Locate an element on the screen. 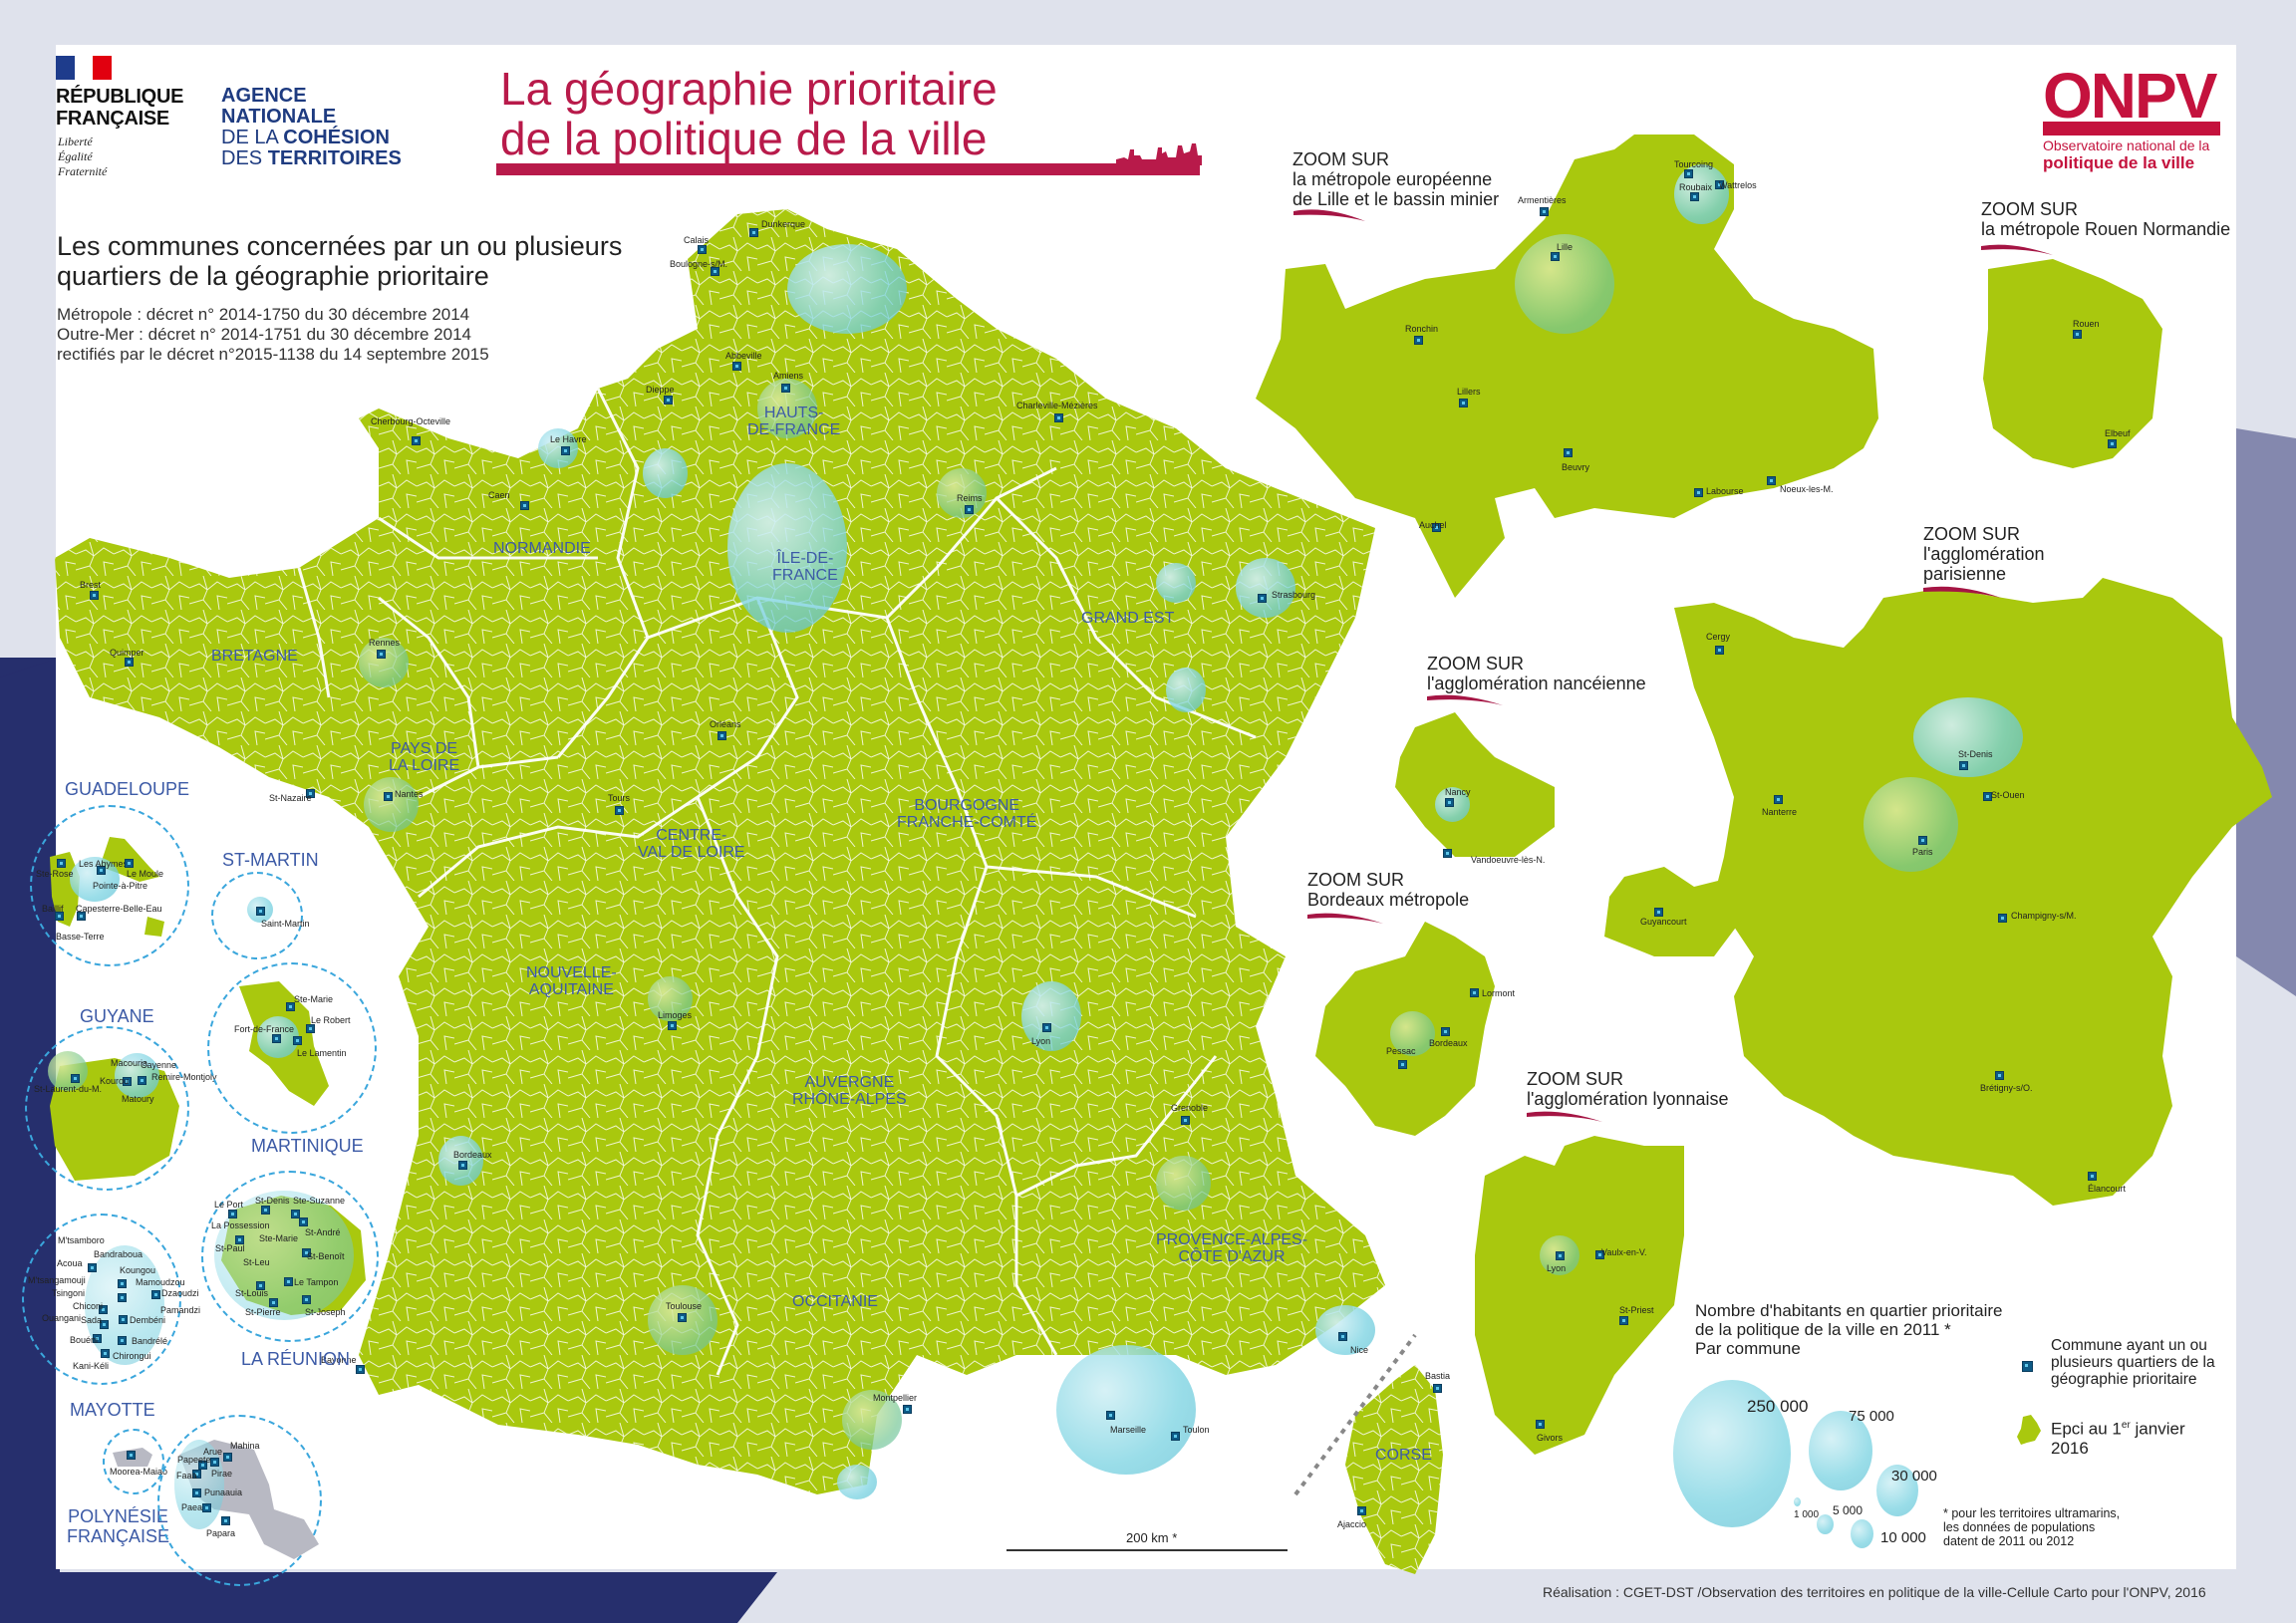 The height and width of the screenshot is (1623, 2296). legend-size-75000: 75 000 is located at coordinates (1871, 1416).